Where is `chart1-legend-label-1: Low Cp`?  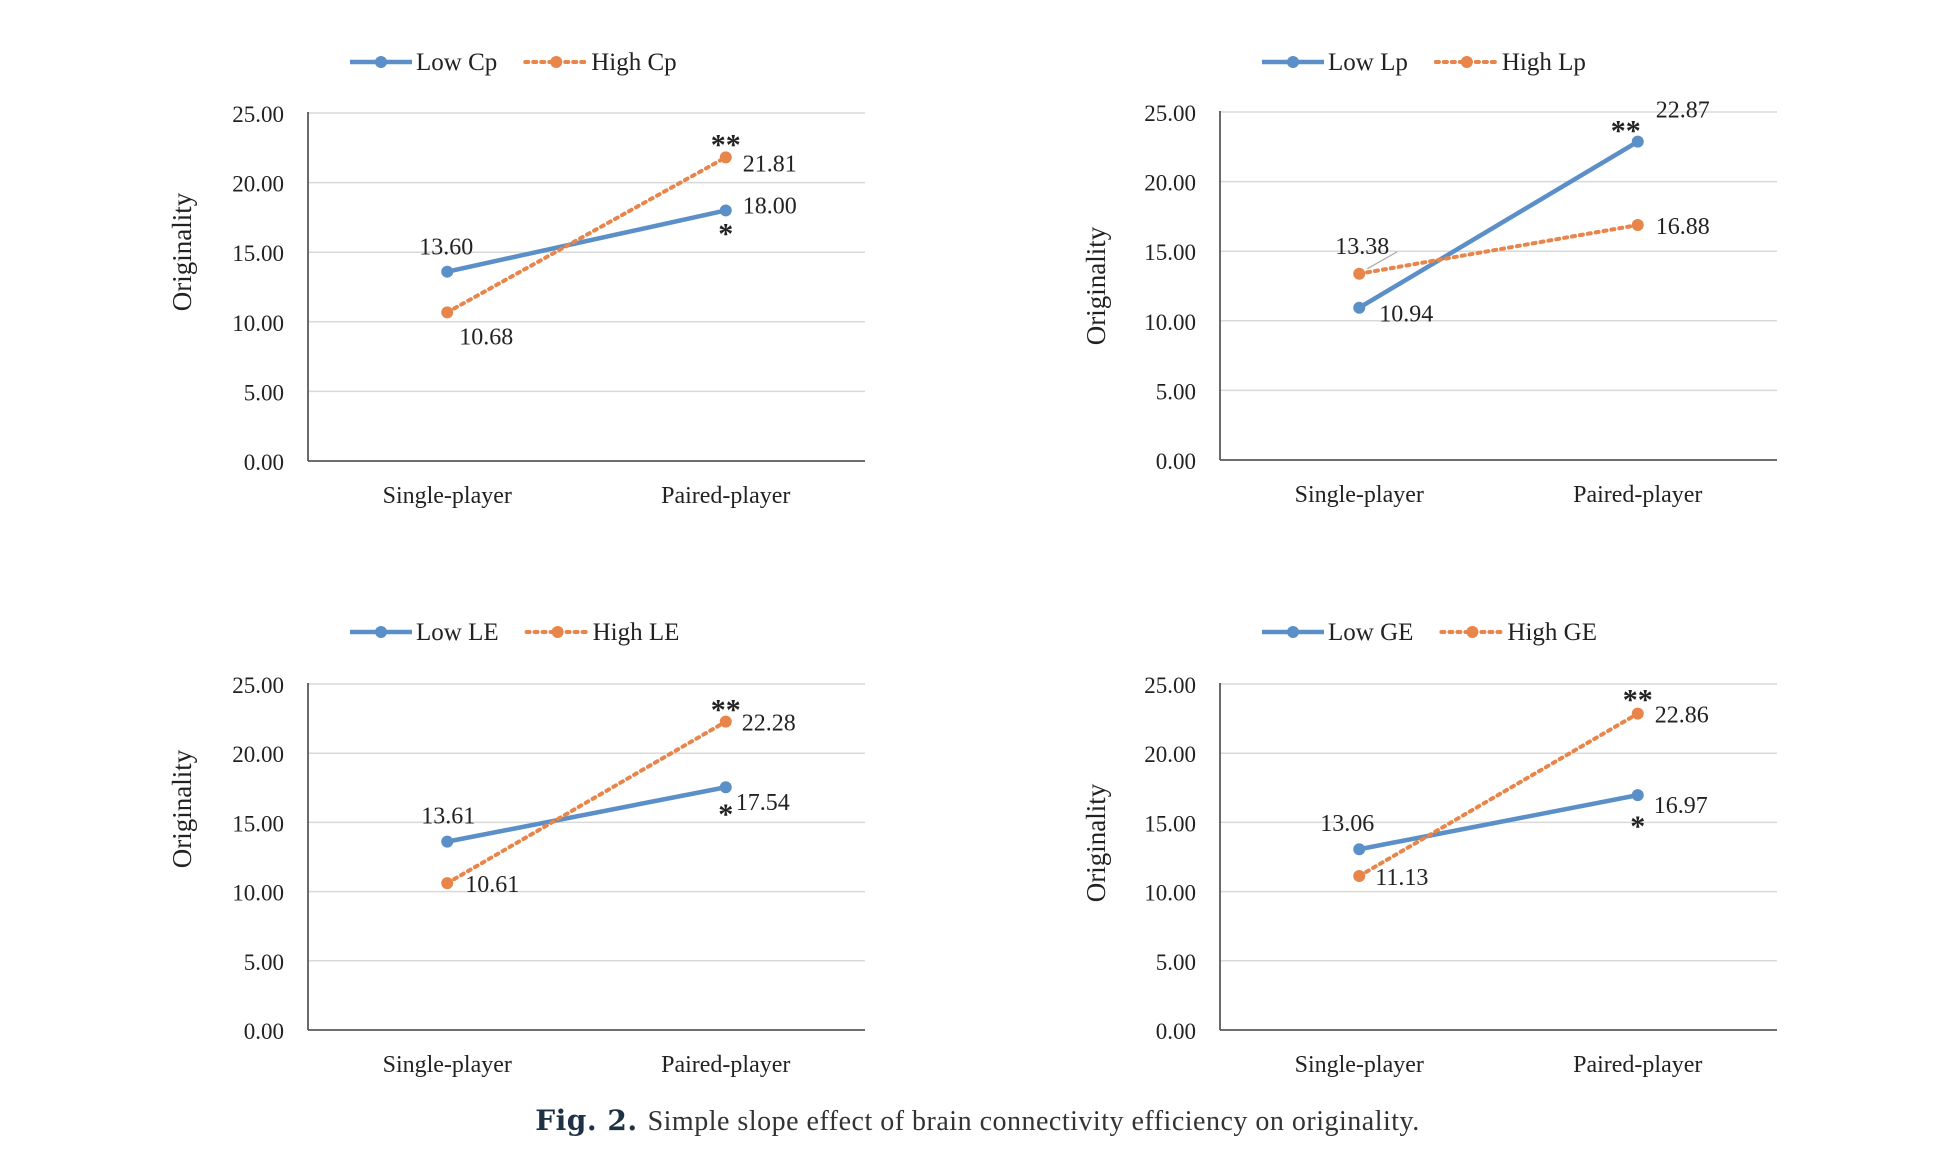
chart1-legend-label-1: Low Cp is located at coordinates (456, 62).